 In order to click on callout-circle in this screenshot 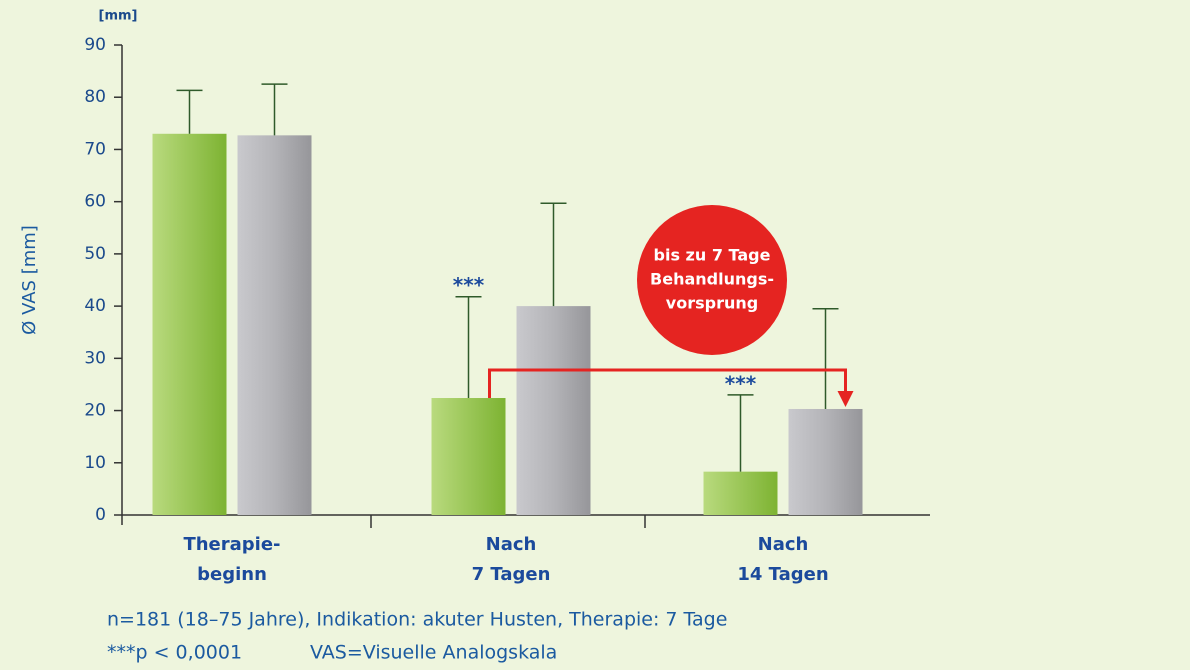, I will do `click(712, 280)`.